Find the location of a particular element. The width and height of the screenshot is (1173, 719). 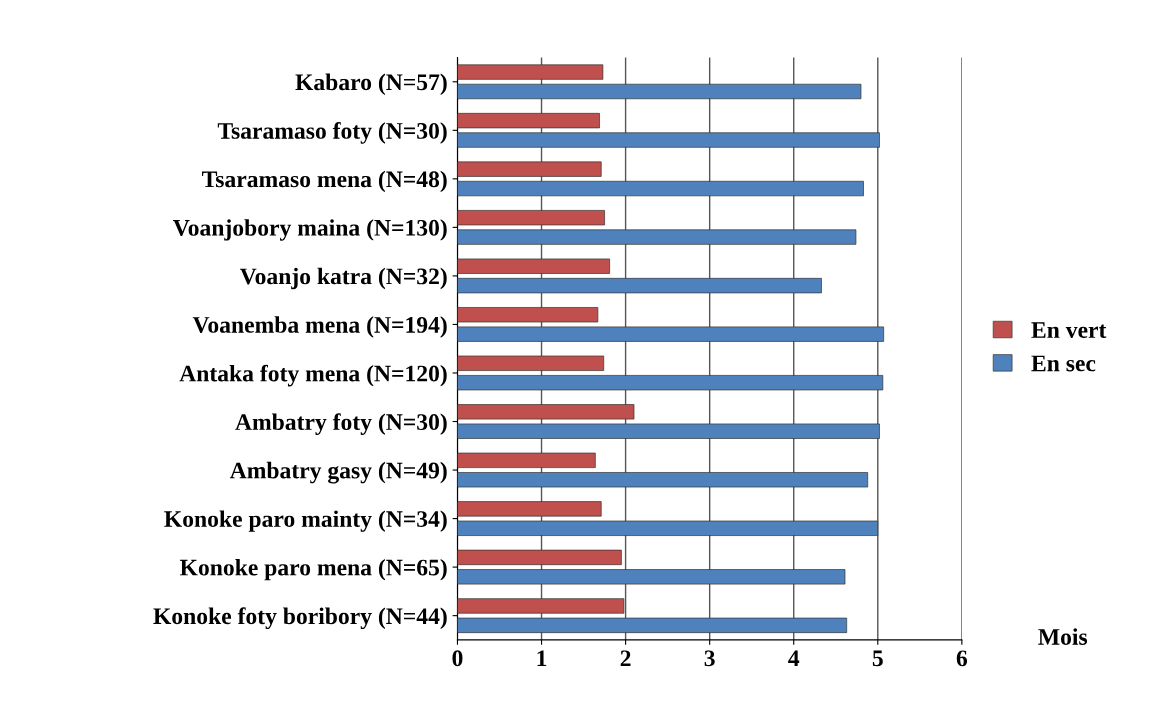

y-tick-label: Konoke paro mainty (N=34) is located at coordinates (305, 521).